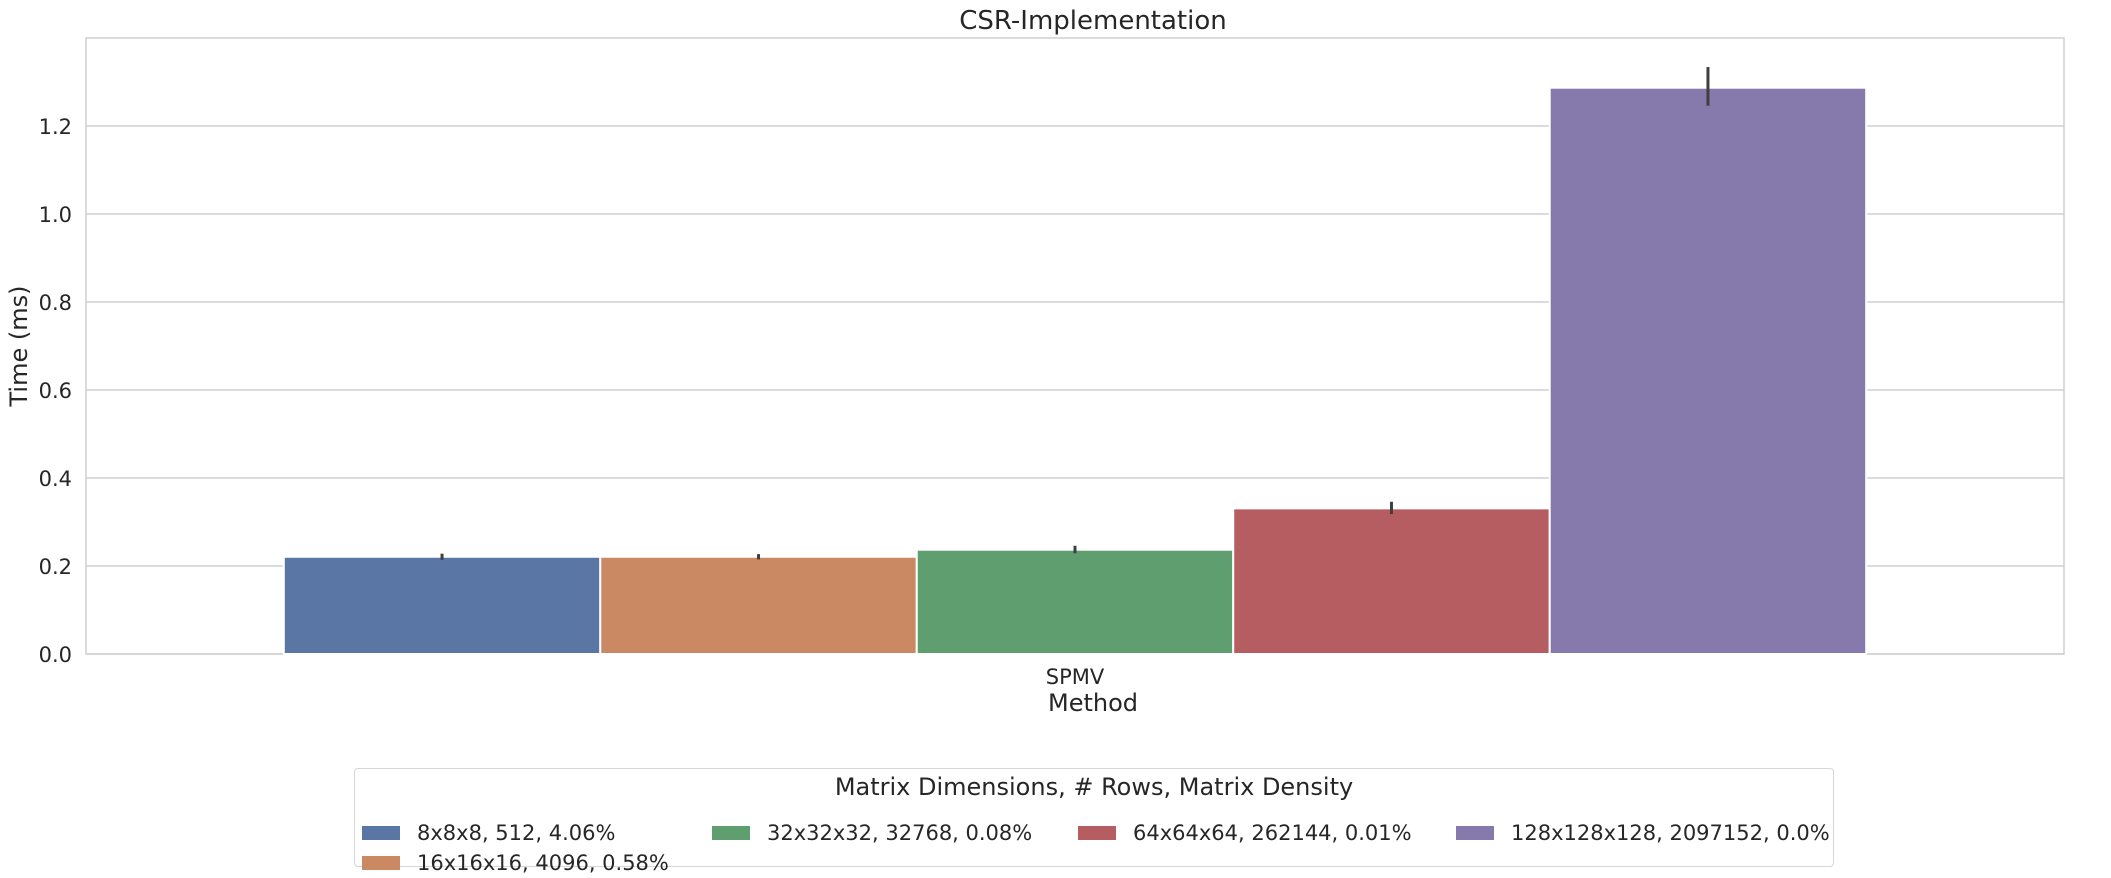 This screenshot has height=878, width=2111. What do you see at coordinates (1670, 833) in the screenshot?
I see `legend-label-5: 128x128x128, 2097152, 0.0%` at bounding box center [1670, 833].